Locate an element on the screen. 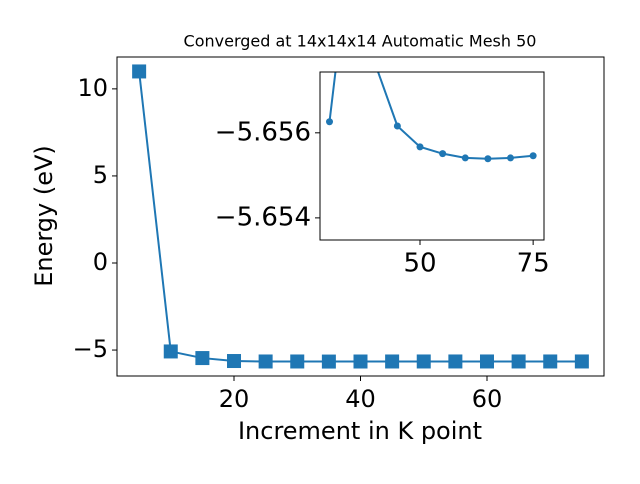 Image resolution: width=640 pixels, height=484 pixels. y-tick-label: −5 is located at coordinates (90, 349).